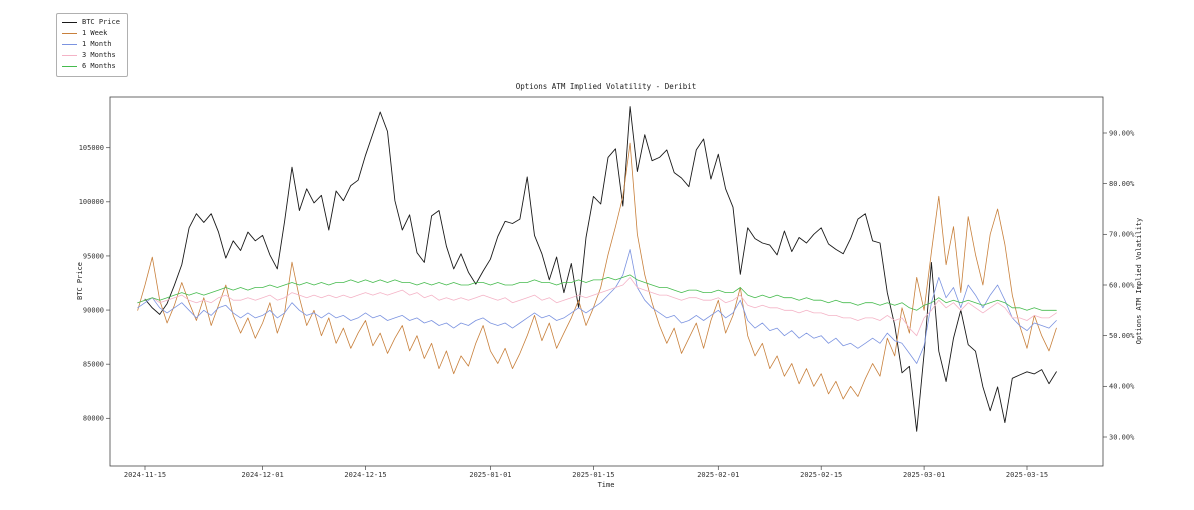 The height and width of the screenshot is (510, 1194). Describe the element at coordinates (1122, 285) in the screenshot. I see `y-right-tick-label: 60.00%` at that location.